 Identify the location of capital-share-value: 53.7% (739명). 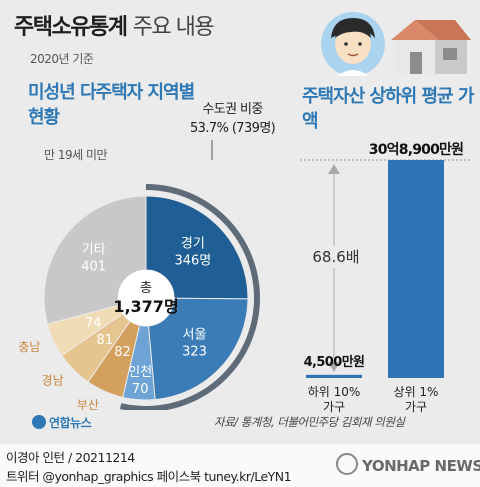
(233, 128).